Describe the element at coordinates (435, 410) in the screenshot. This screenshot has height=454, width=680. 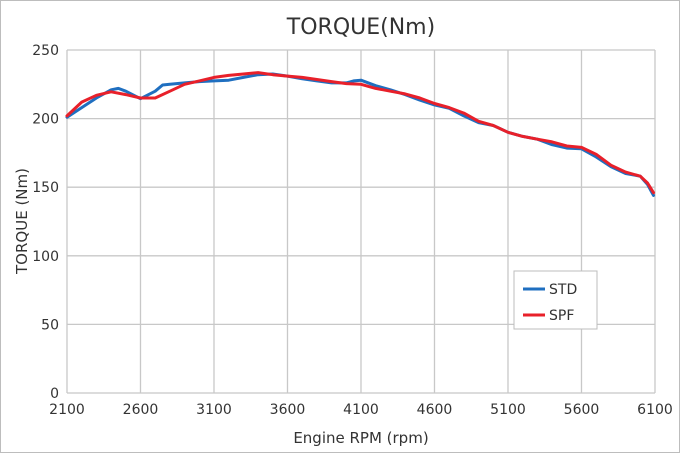
I see `x-tick-label: 4600` at that location.